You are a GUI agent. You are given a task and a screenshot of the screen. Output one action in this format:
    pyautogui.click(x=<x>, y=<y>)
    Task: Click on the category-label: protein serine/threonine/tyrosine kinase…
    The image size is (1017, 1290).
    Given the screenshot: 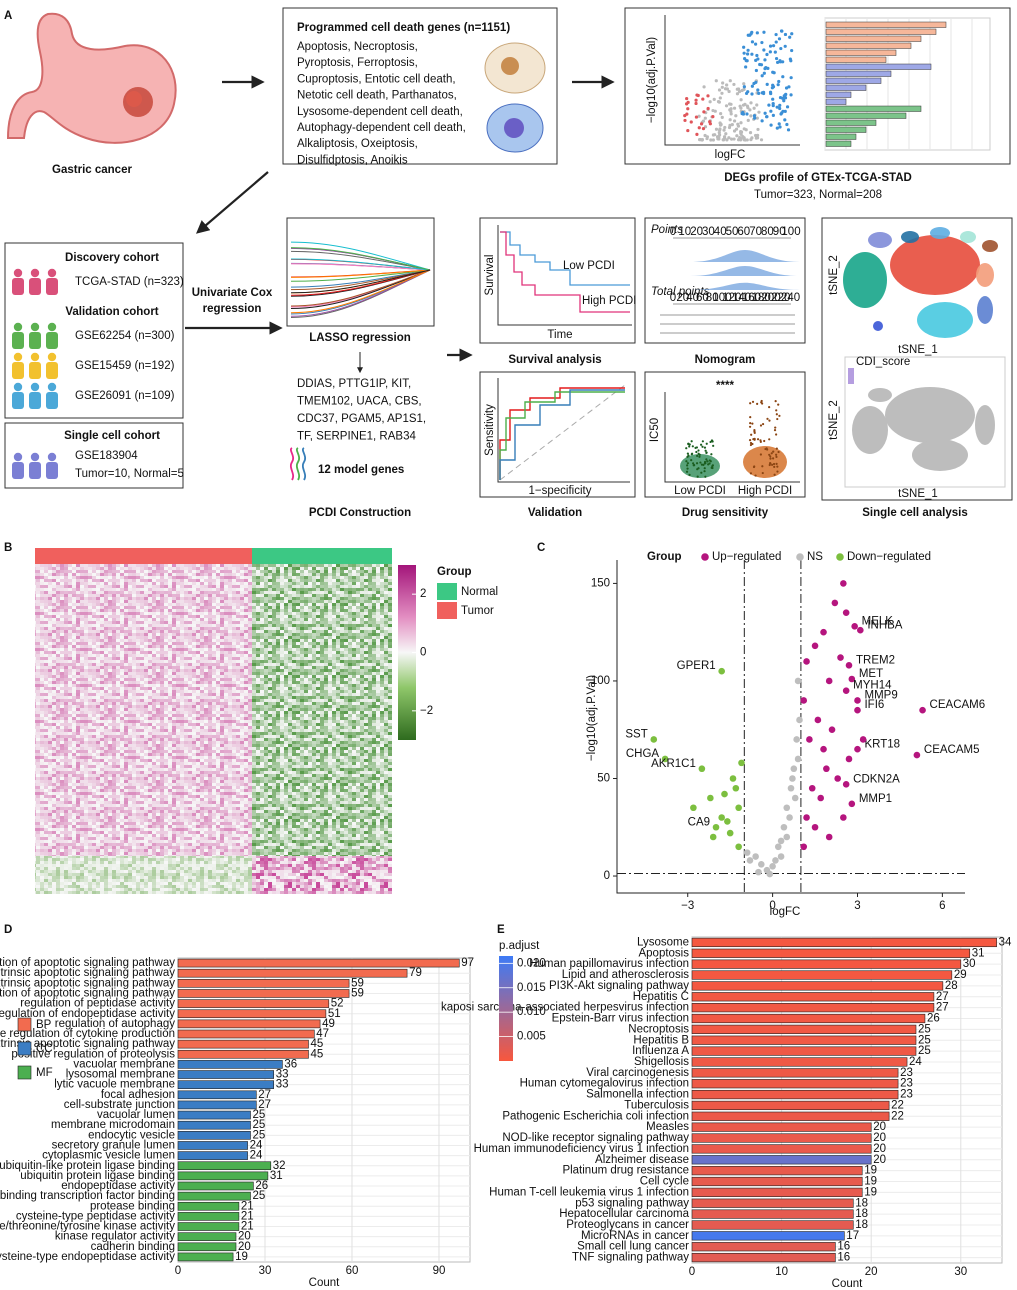 What is the action you would take?
    pyautogui.click(x=87, y=1227)
    